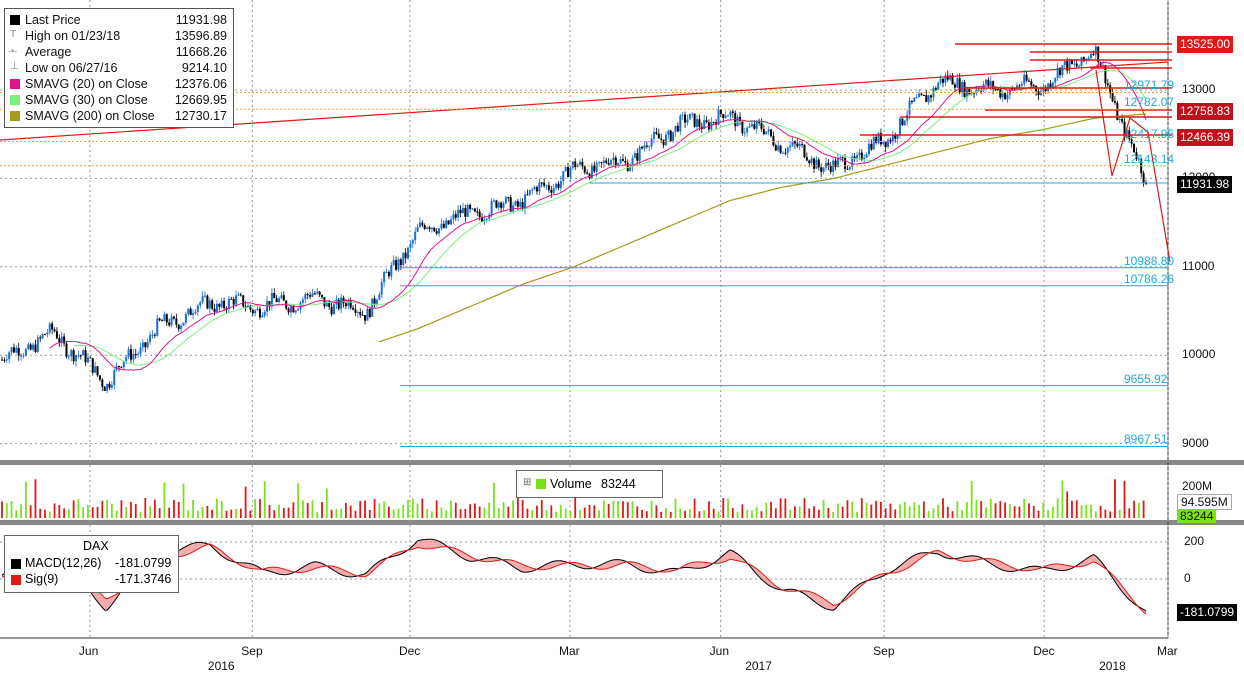 The width and height of the screenshot is (1244, 674). Describe the element at coordinates (527, 482) in the screenshot. I see `expand-icon: ⊞` at that location.